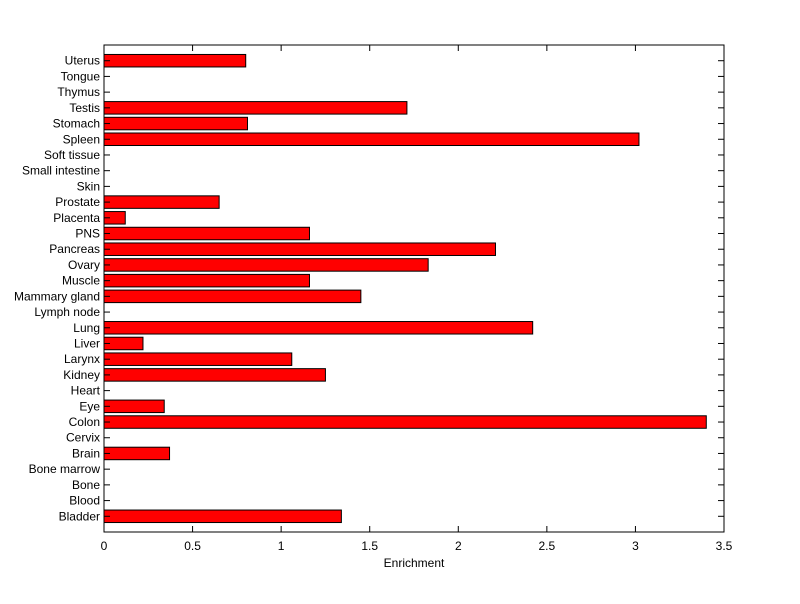 The image size is (800, 604). I want to click on bar-stomach, so click(175, 123).